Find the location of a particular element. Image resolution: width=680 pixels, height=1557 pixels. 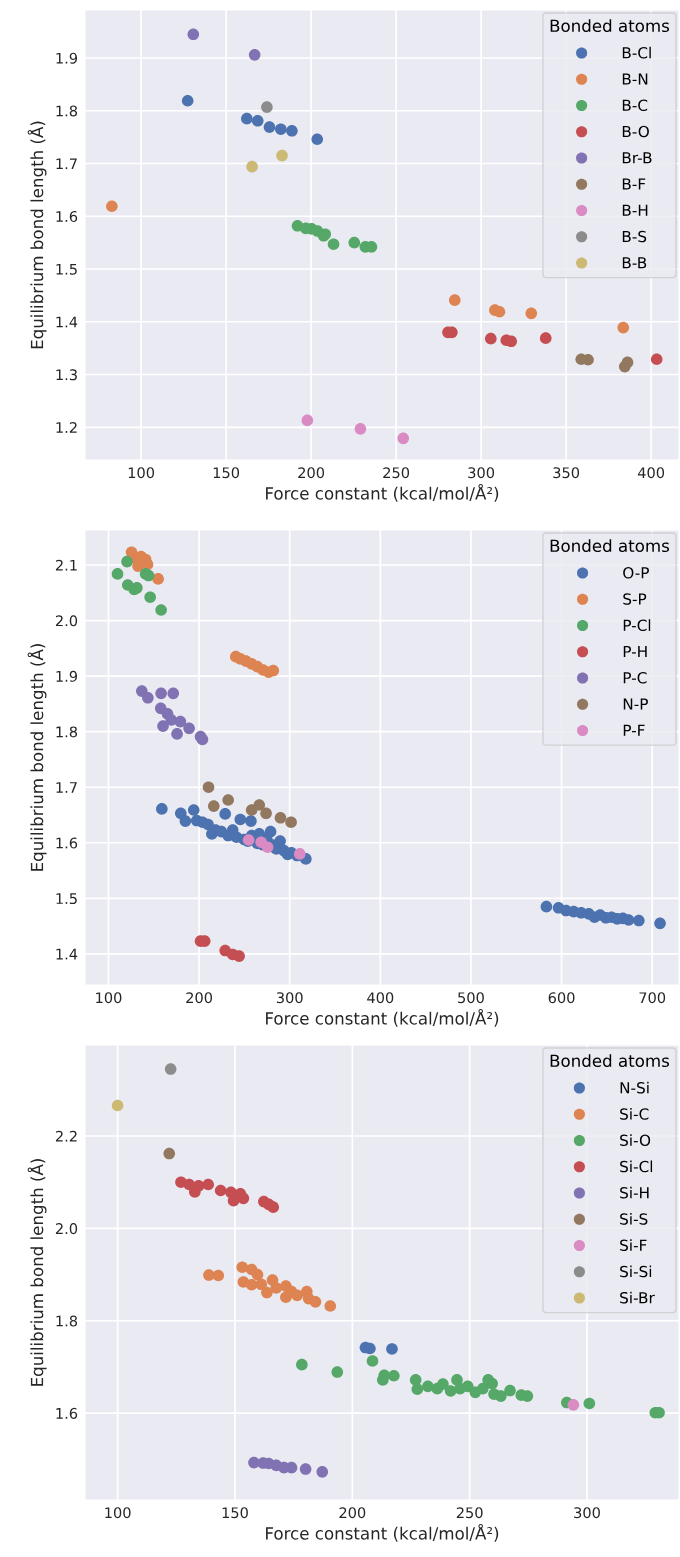

x-tick-label: 600 is located at coordinates (561, 998).